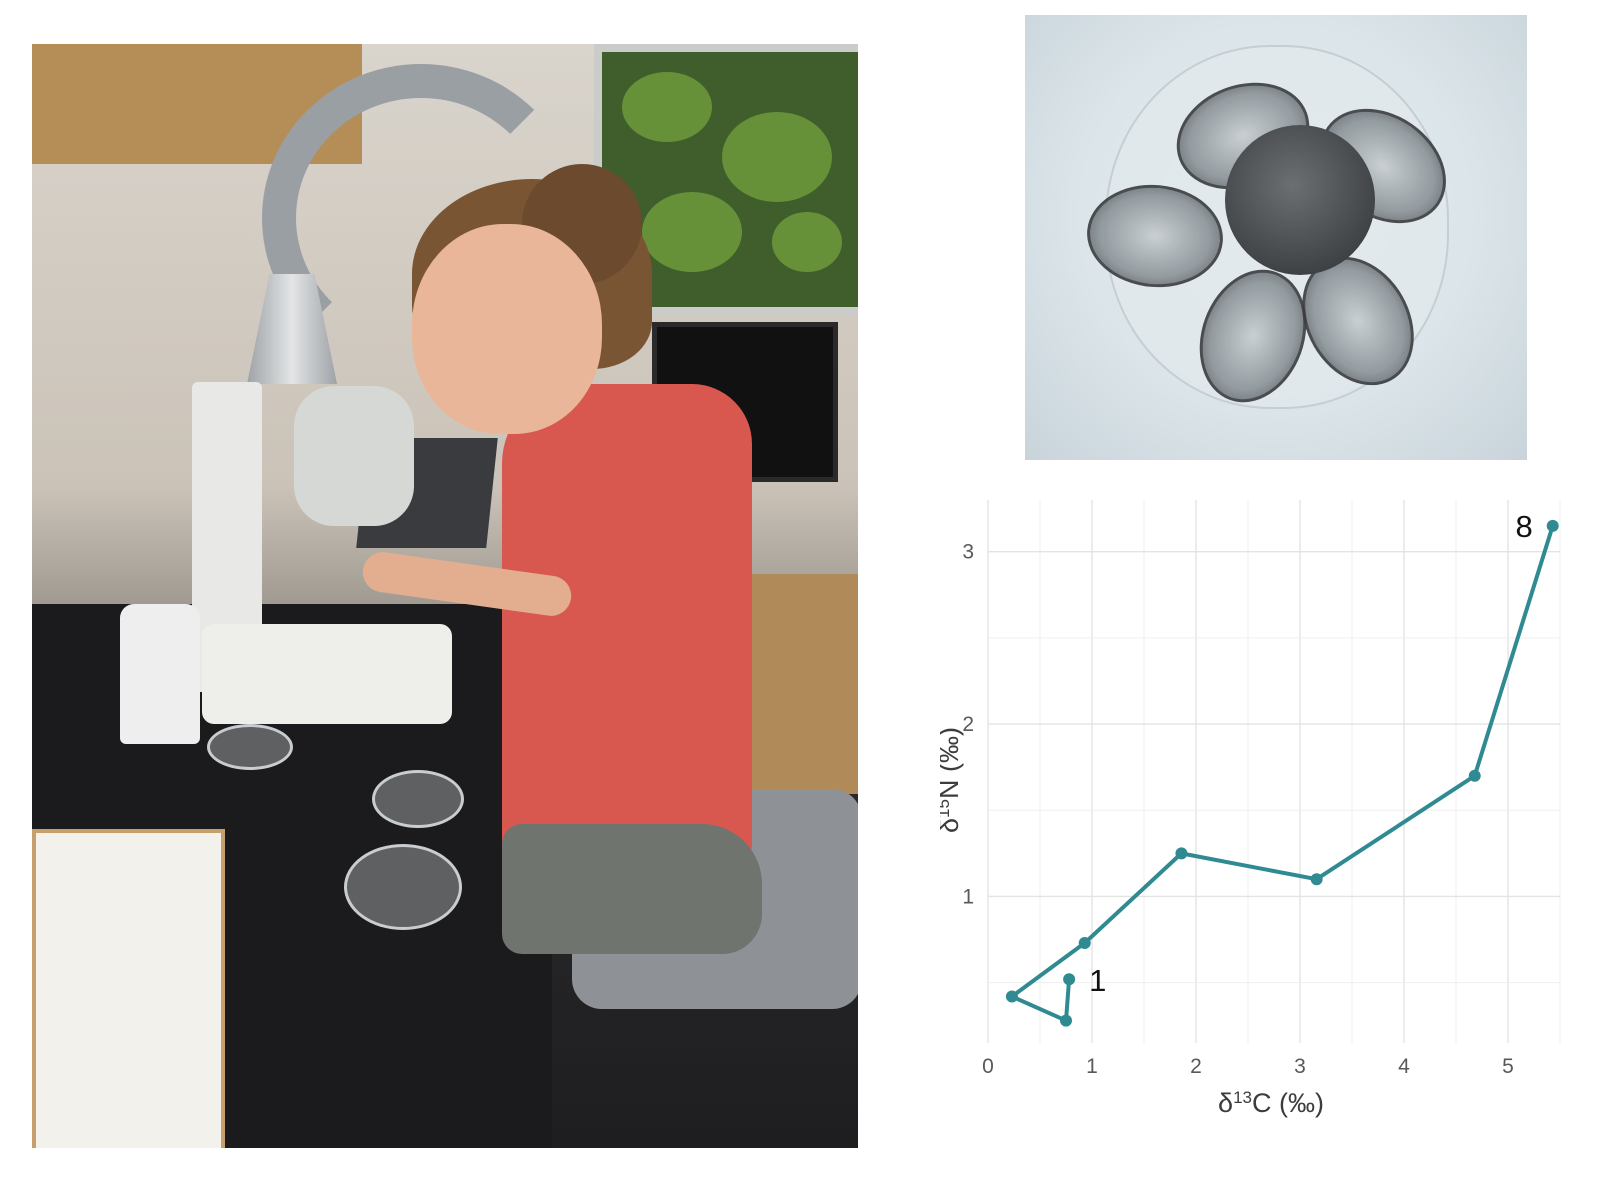  Describe the element at coordinates (952, 780) in the screenshot. I see `y-axis-title: δ15N (‰)` at that location.